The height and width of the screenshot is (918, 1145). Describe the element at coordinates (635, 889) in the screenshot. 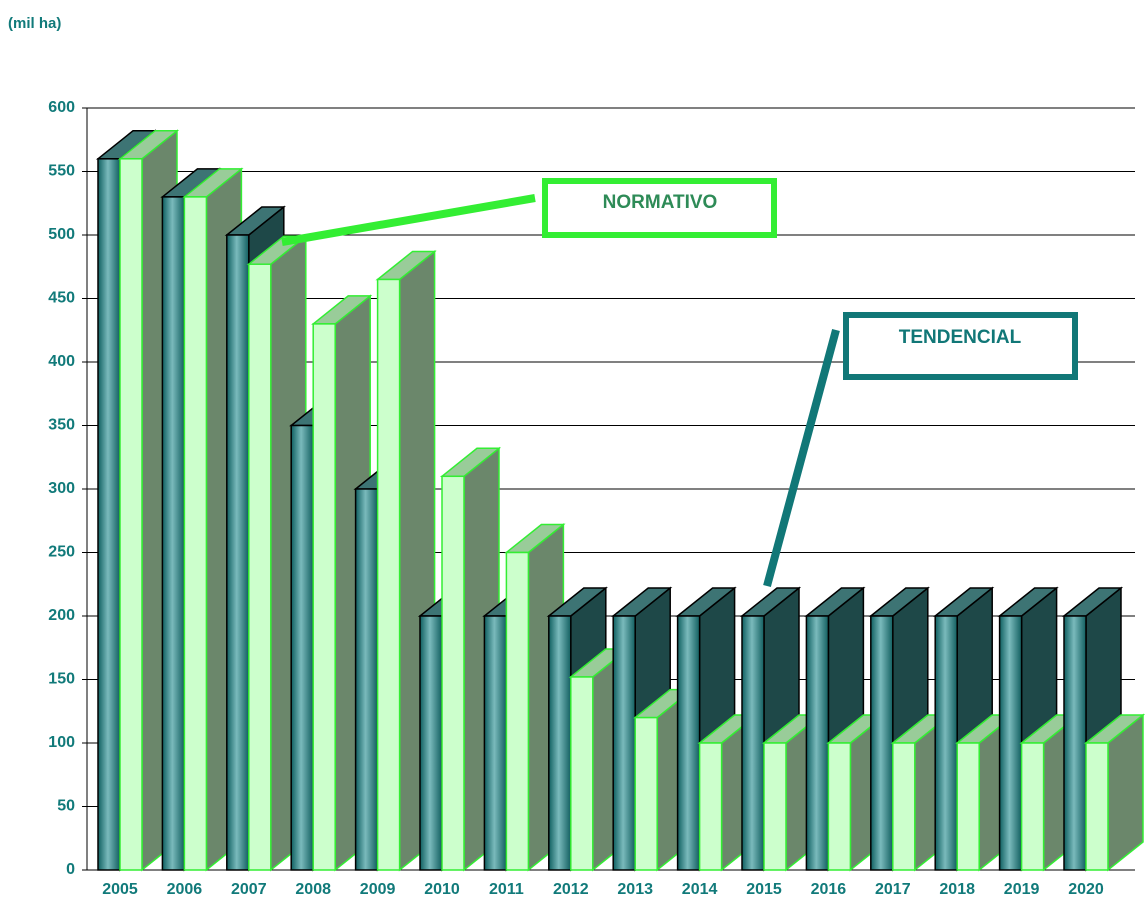

I see `x-tick-label: 2013` at that location.